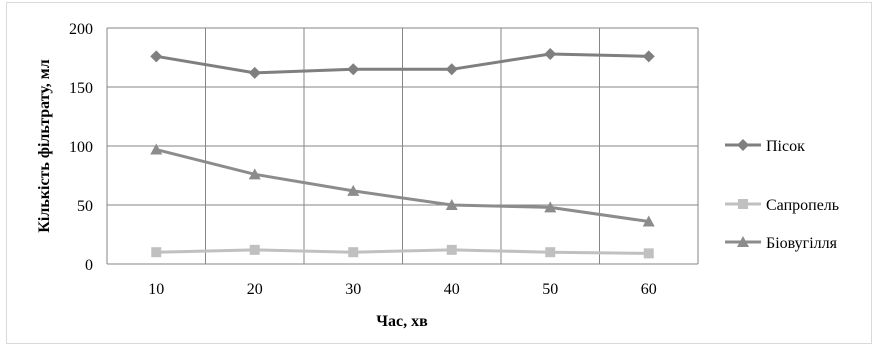 Image resolution: width=875 pixels, height=348 pixels. What do you see at coordinates (802, 205) in the screenshot?
I see `legend-label: Сапропель` at bounding box center [802, 205].